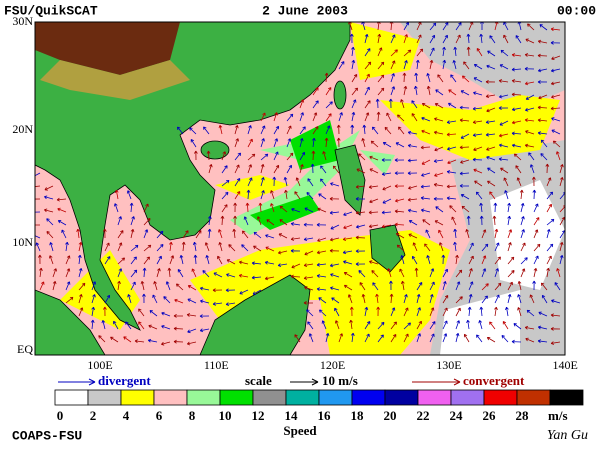  Describe the element at coordinates (494, 380) in the screenshot. I see `legend-convergent: convergent` at that location.